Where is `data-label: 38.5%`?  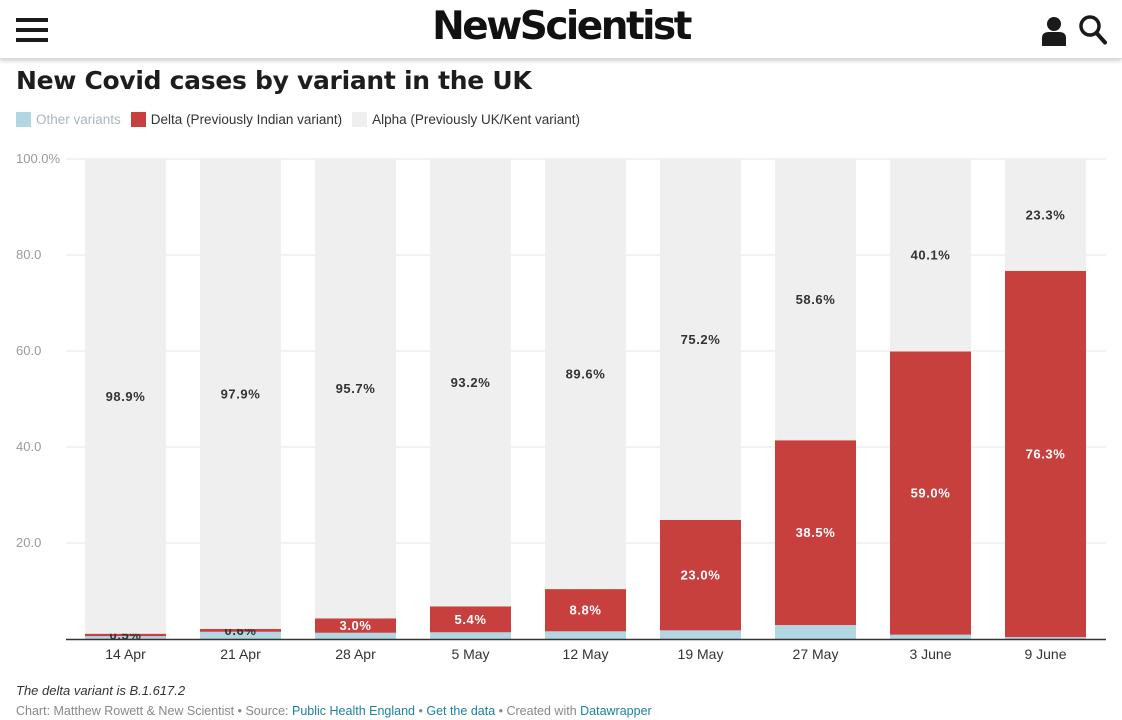
data-label: 38.5% is located at coordinates (816, 532).